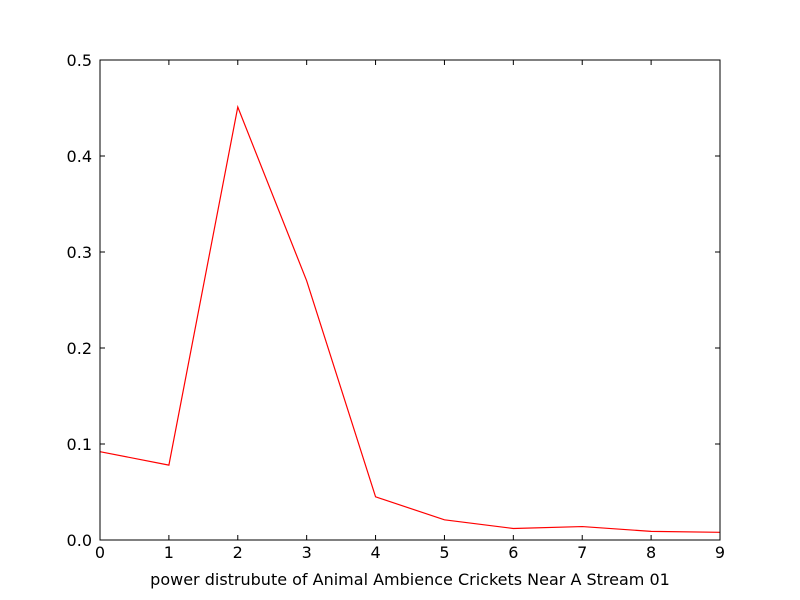  Describe the element at coordinates (79, 444) in the screenshot. I see `y-tick-label: 0.1` at that location.